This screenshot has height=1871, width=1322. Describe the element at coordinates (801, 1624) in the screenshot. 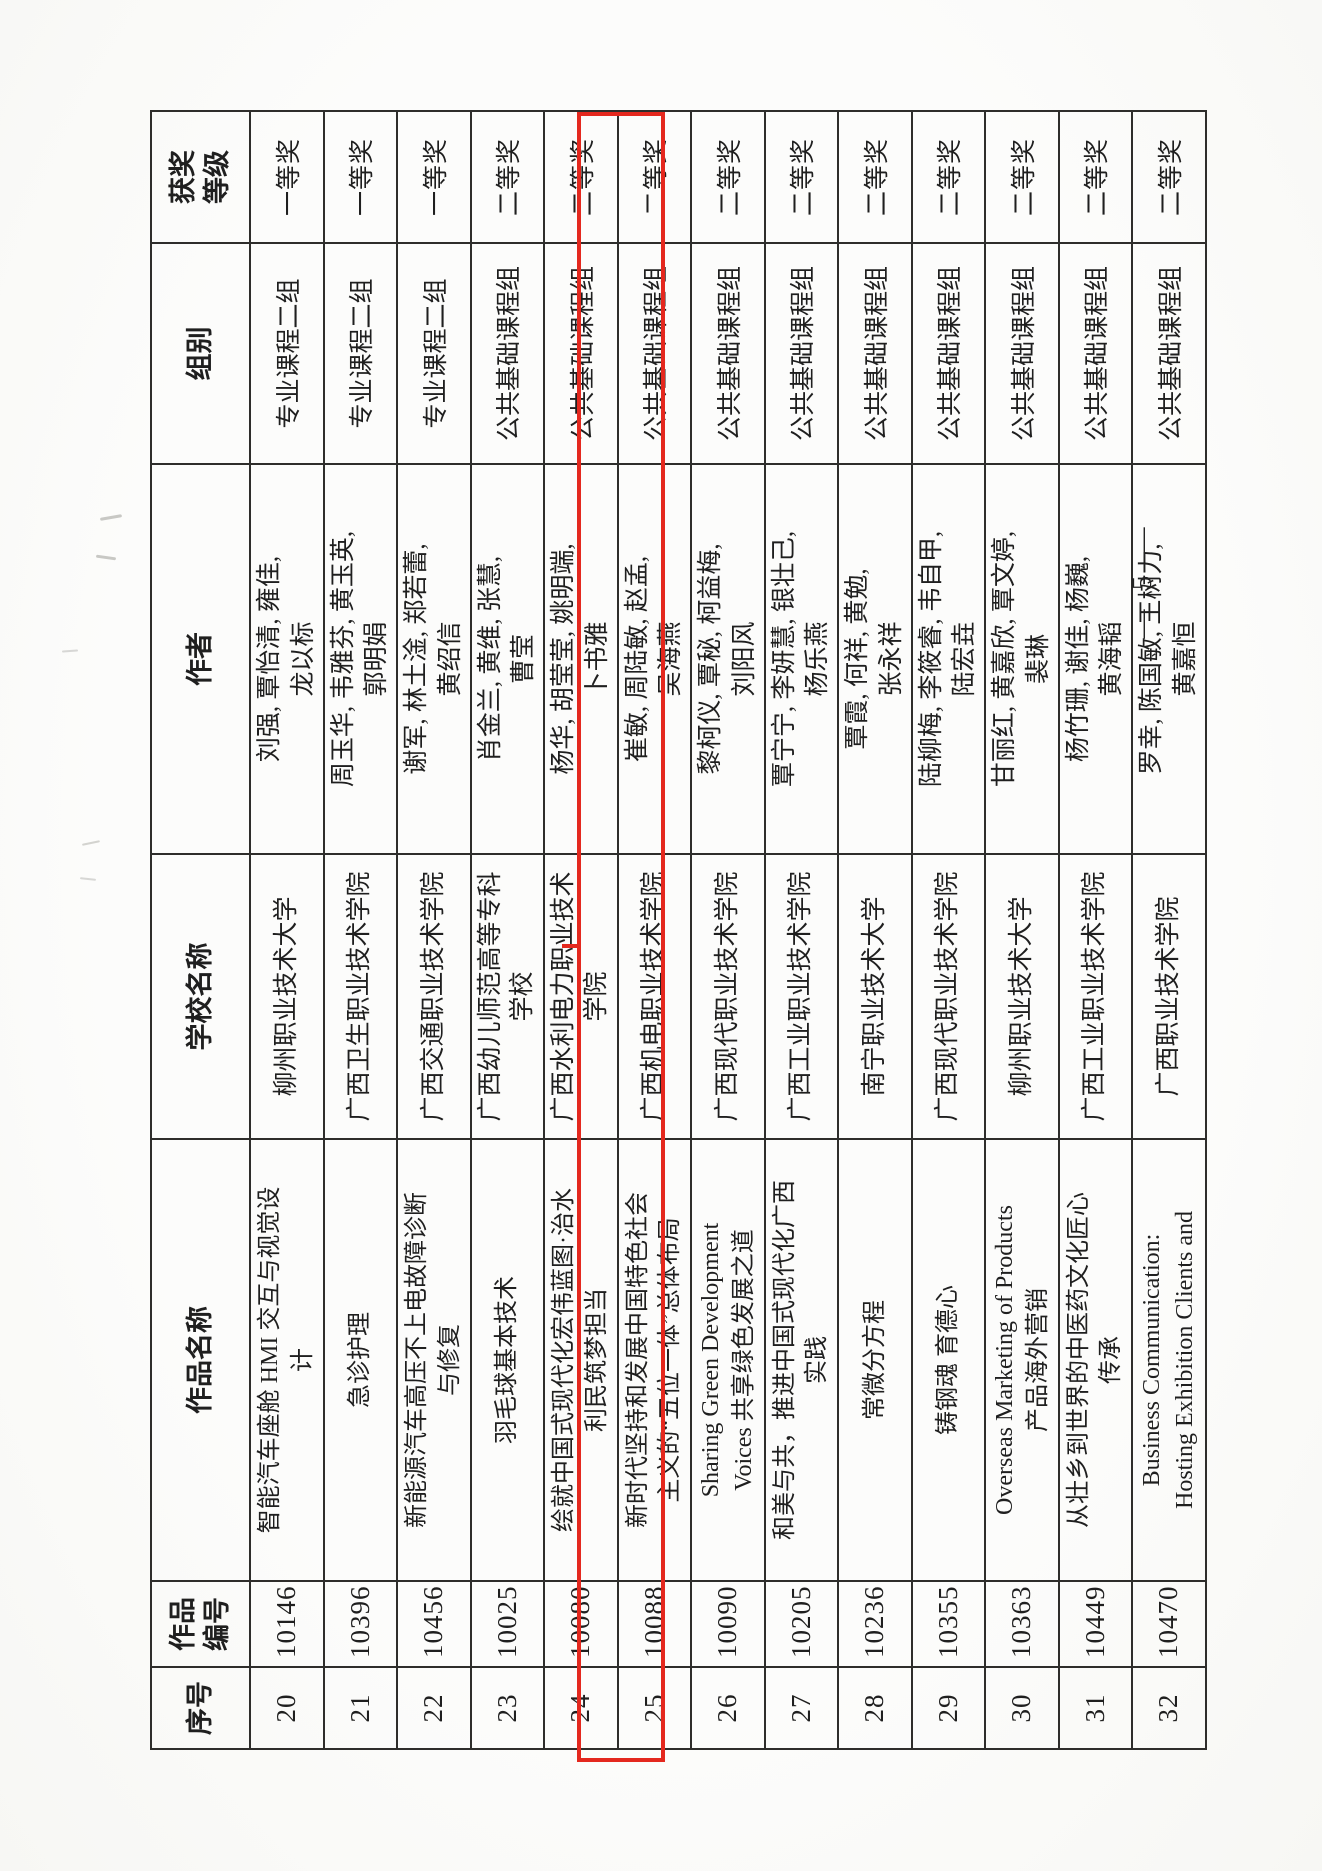

I see `cell-work-id: 10205` at that location.